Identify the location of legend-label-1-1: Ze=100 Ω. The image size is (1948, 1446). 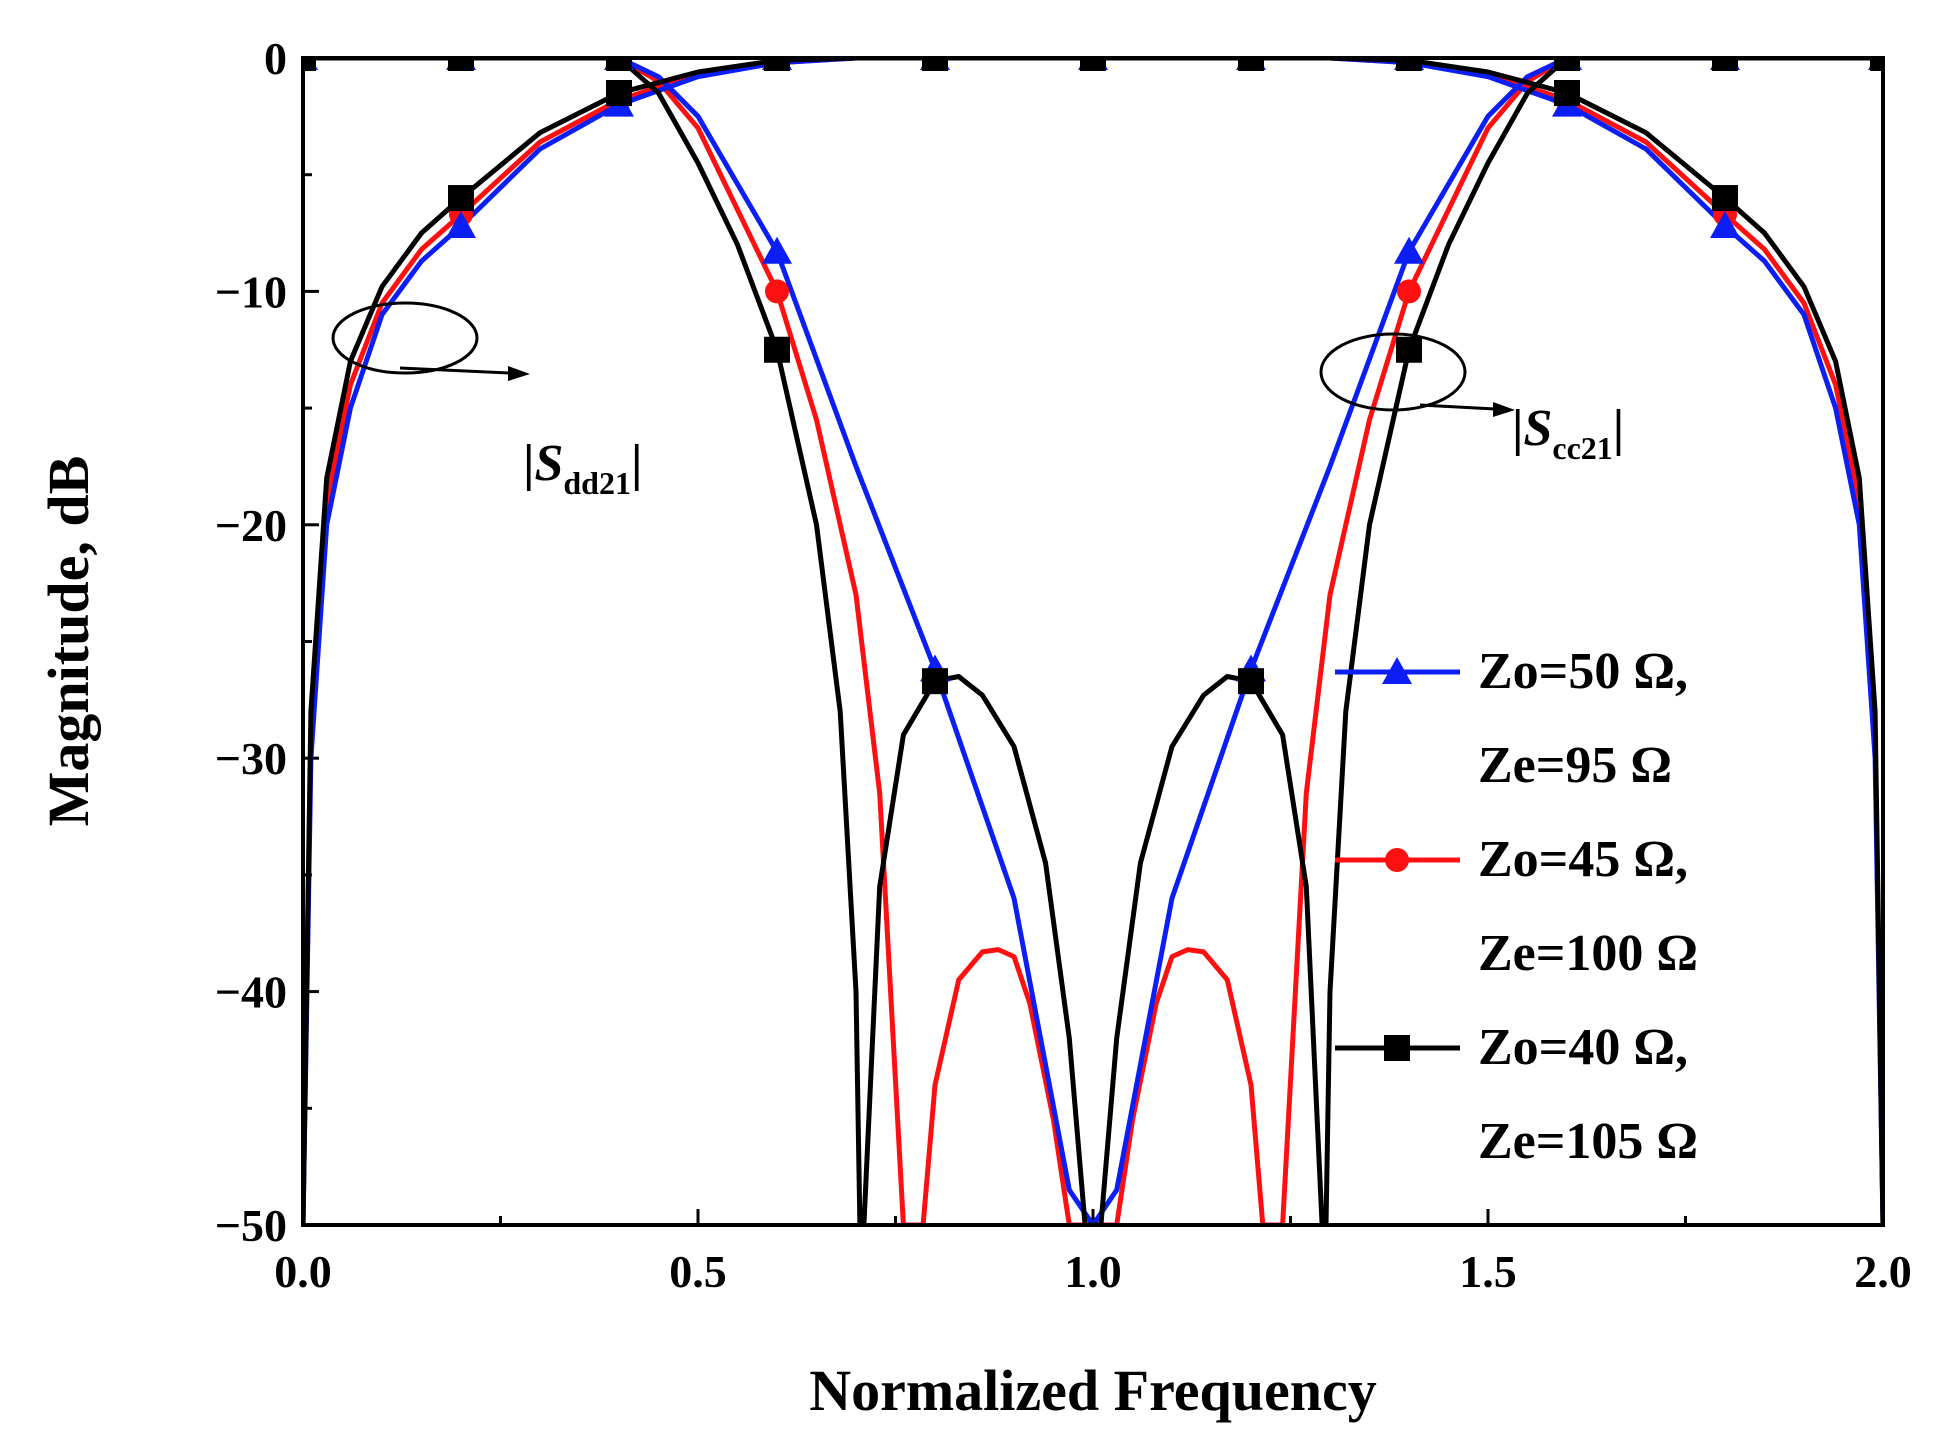
(1588, 953).